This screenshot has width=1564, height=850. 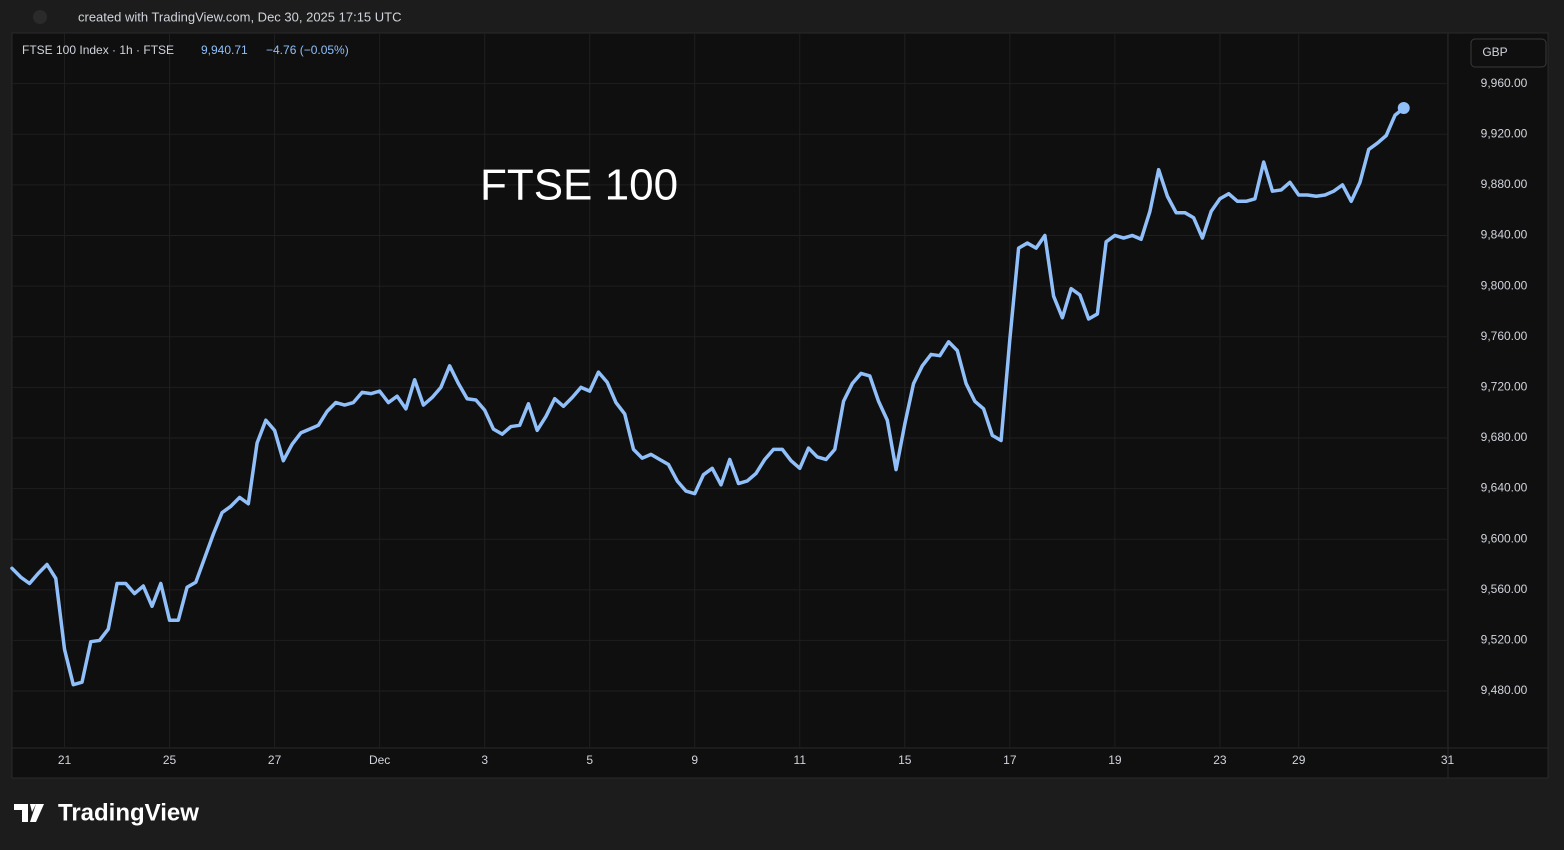 What do you see at coordinates (1504, 437) in the screenshot?
I see `y-tick-label: 9,680.00` at bounding box center [1504, 437].